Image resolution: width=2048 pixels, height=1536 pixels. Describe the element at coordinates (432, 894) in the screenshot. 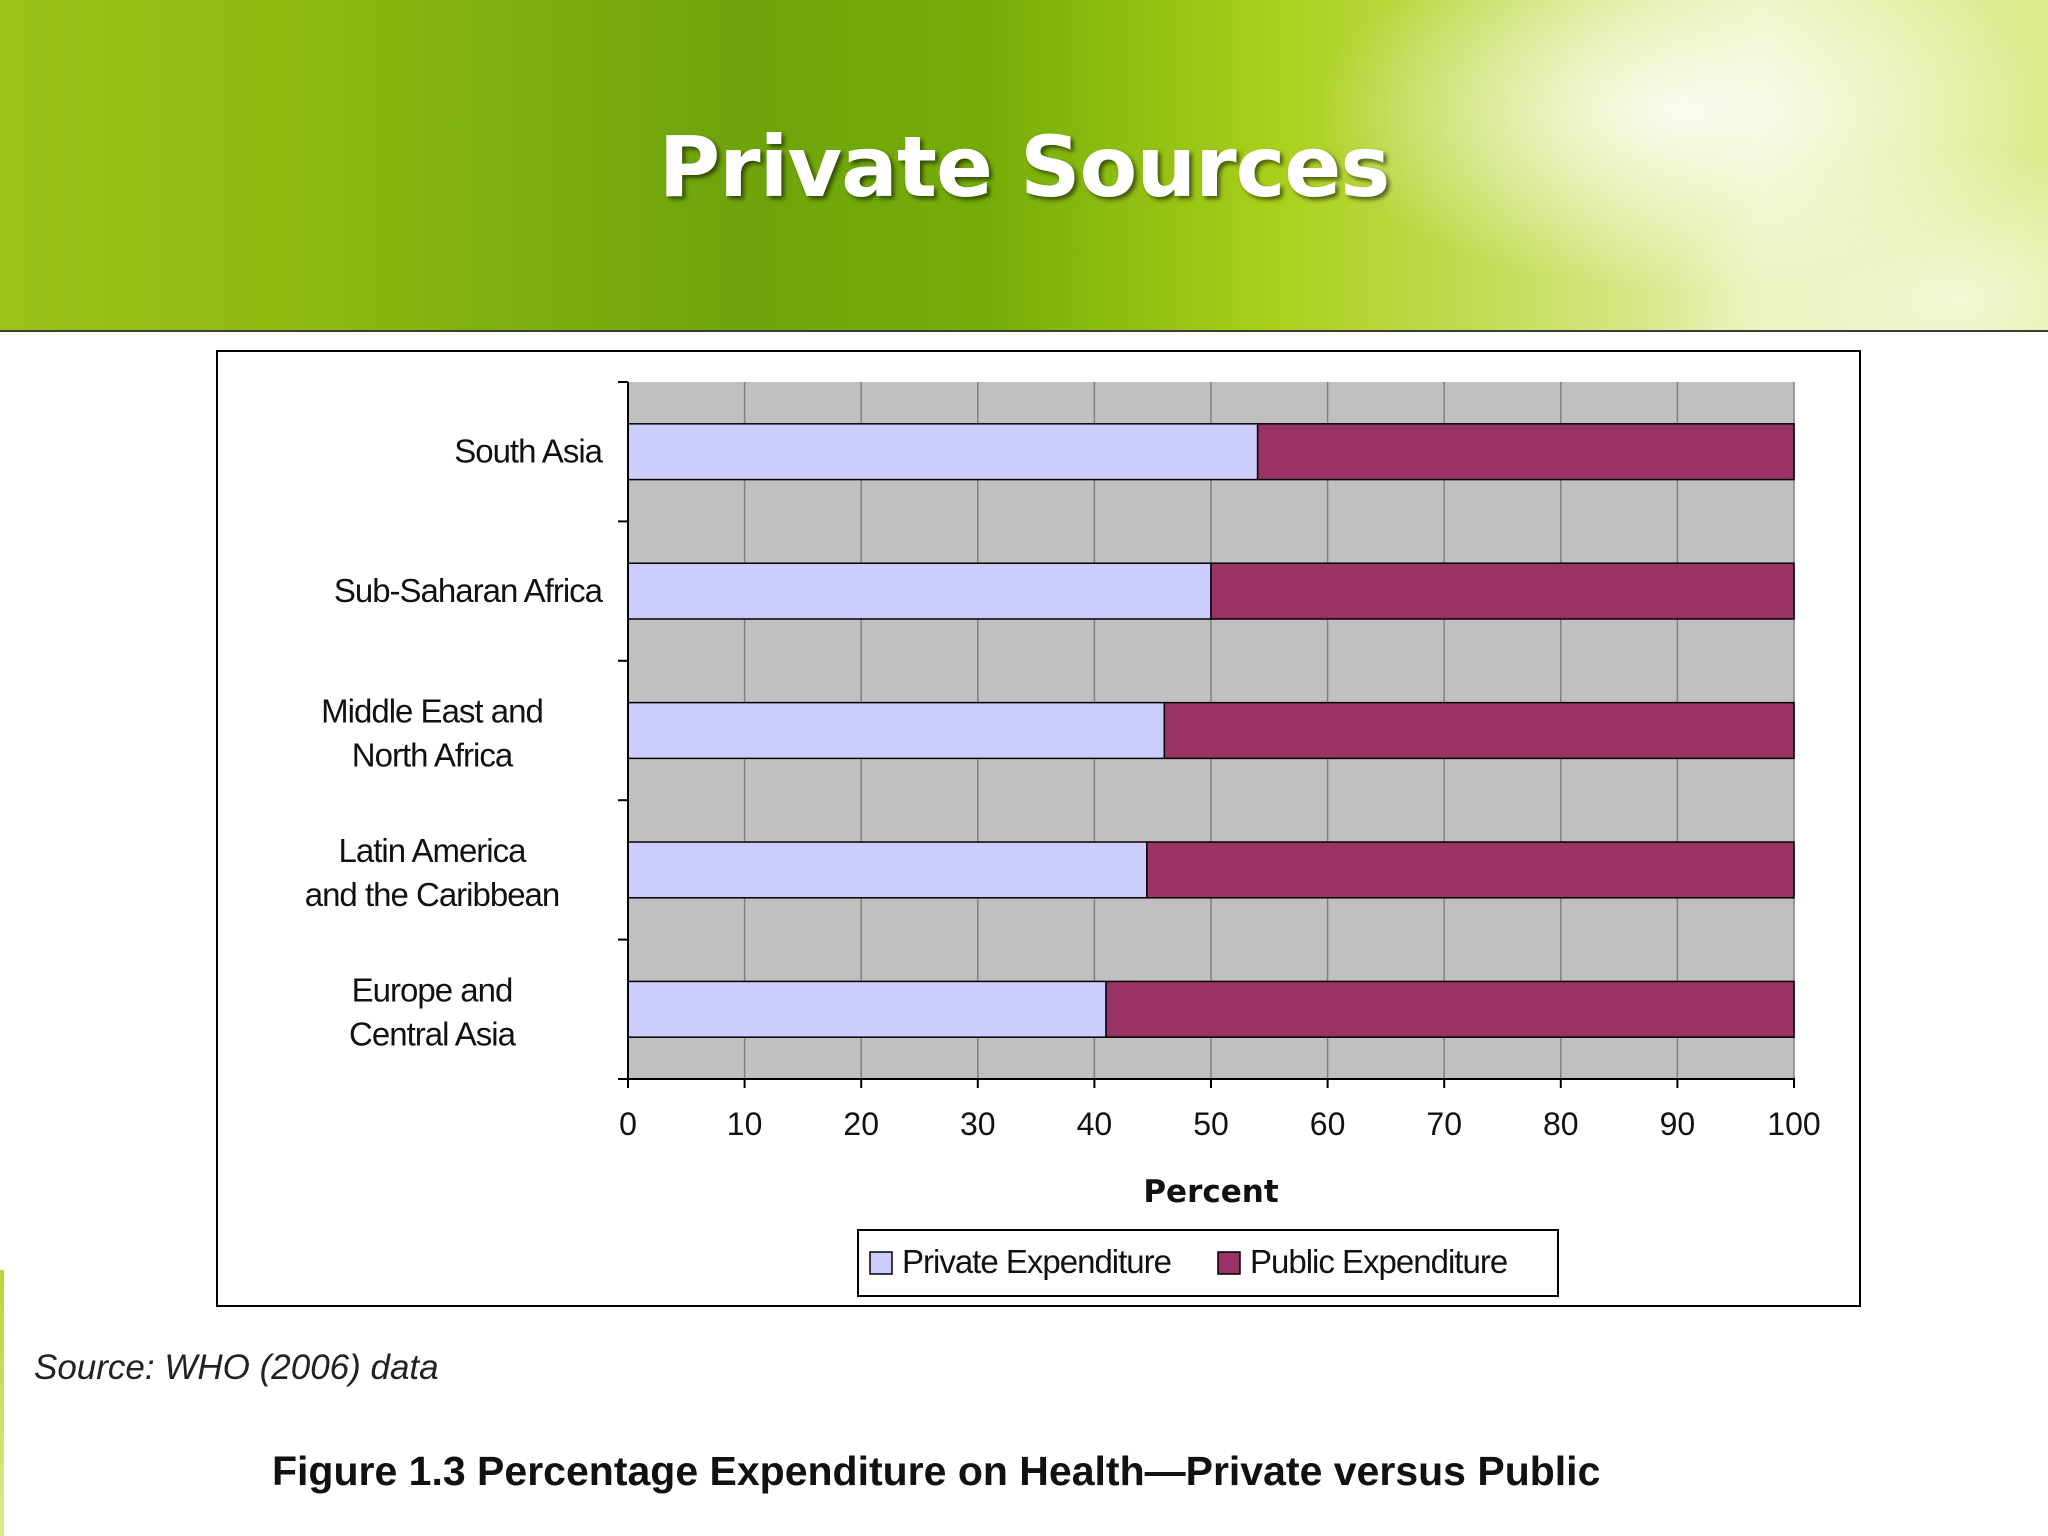

I see `category-label: and the Caribbean` at that location.